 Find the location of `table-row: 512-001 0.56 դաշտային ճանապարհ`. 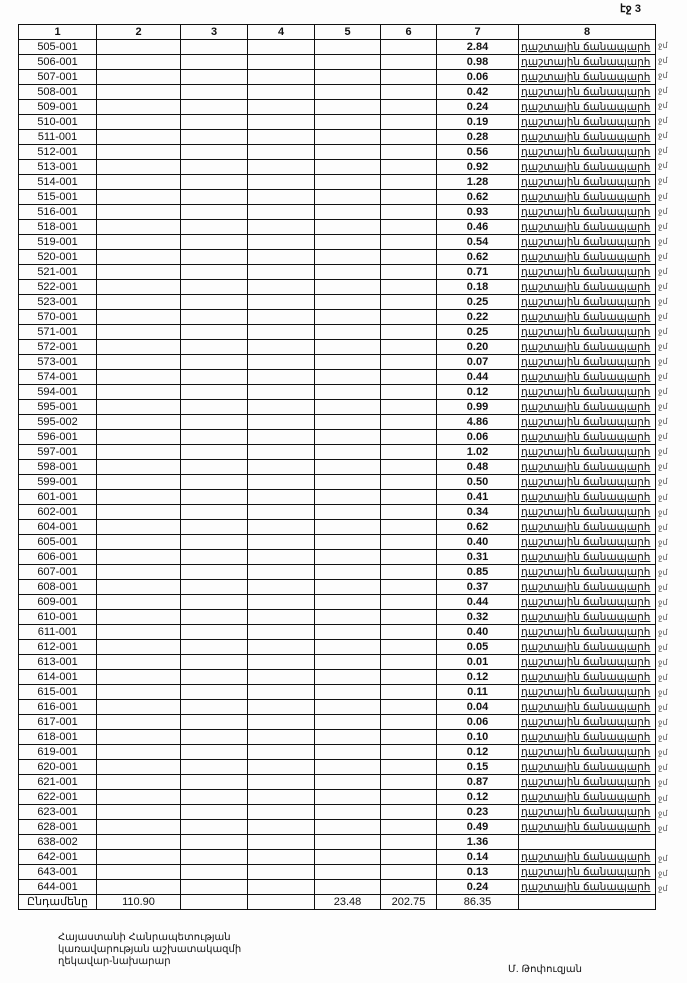

table-row: 512-001 0.56 դաշտային ճանապարհ is located at coordinates (337, 152).